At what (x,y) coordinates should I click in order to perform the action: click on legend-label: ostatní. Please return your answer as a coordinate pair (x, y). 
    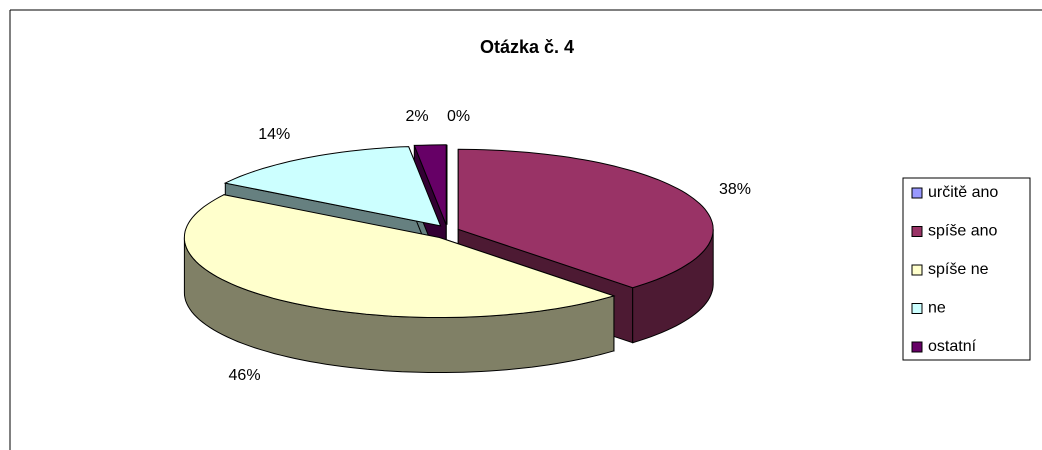
    Looking at the image, I should click on (952, 346).